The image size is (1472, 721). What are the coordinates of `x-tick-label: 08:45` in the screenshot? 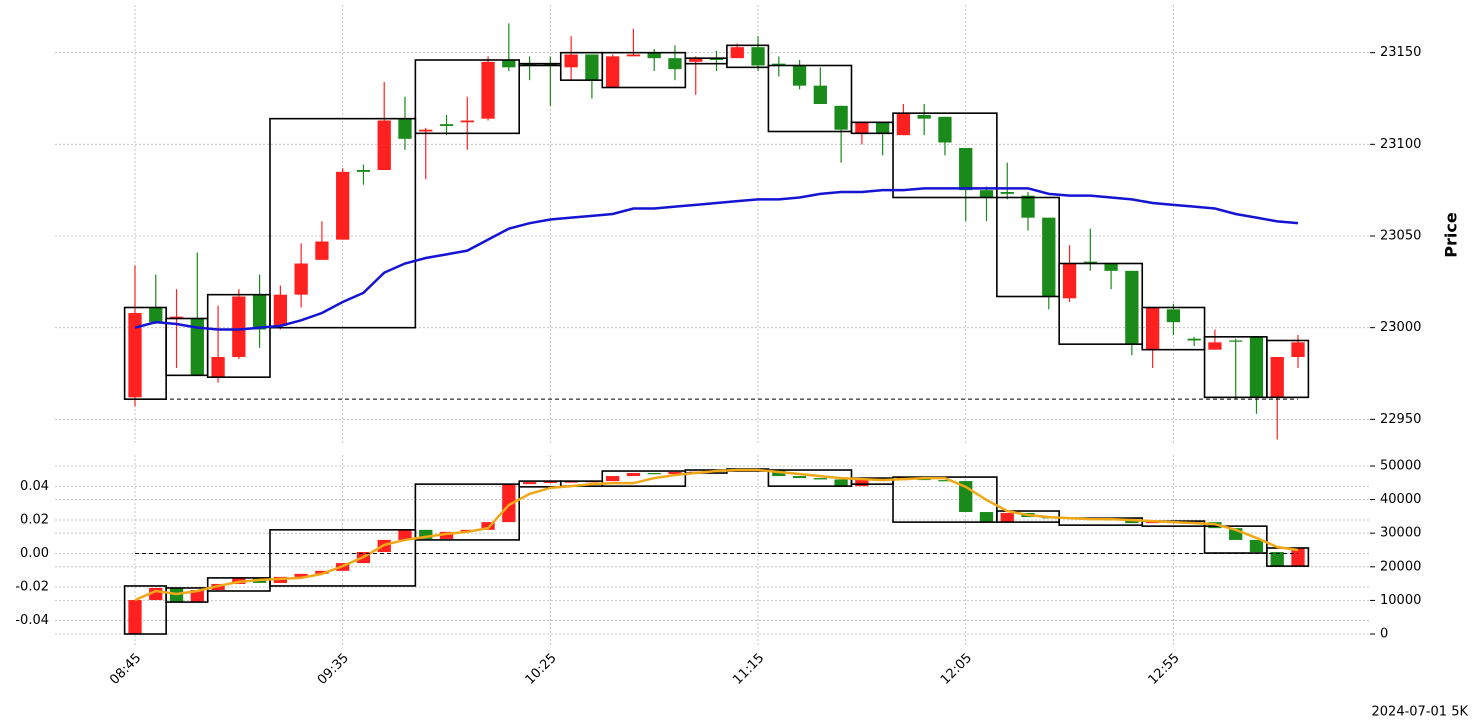 It's located at (125, 669).